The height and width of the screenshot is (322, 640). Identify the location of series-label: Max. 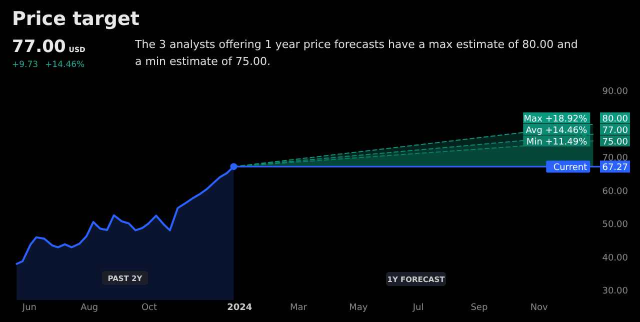
(533, 119).